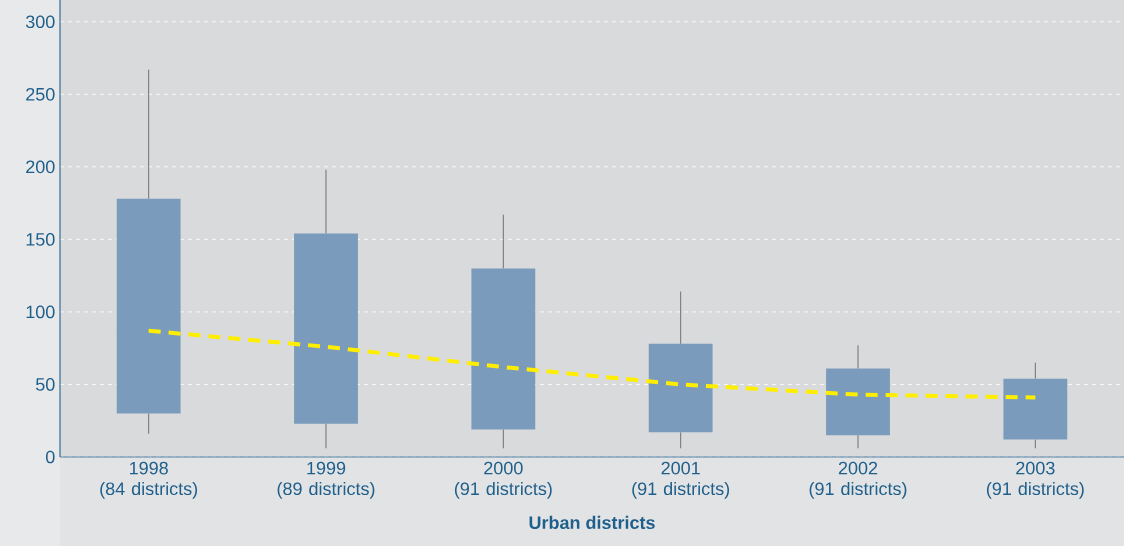 This screenshot has width=1124, height=546. I want to click on y-tick-label: 100, so click(40, 312).